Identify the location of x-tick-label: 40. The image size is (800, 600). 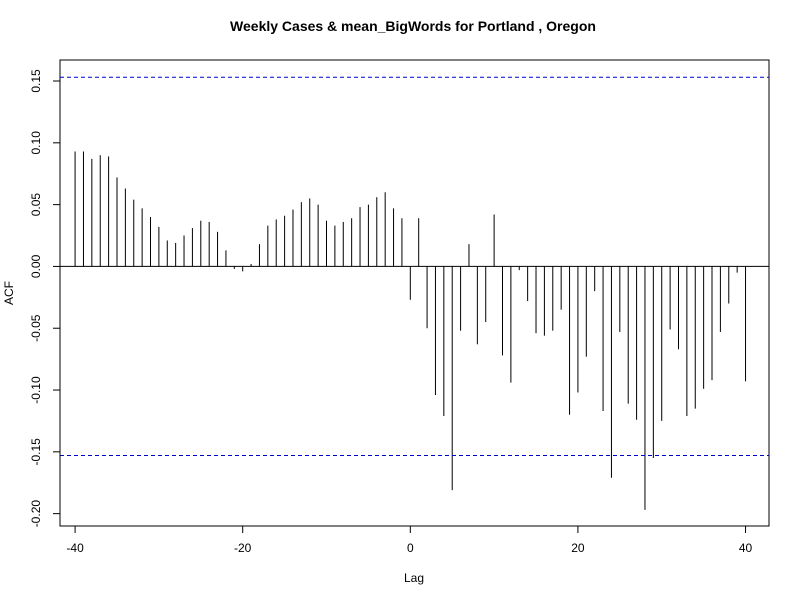
(746, 548).